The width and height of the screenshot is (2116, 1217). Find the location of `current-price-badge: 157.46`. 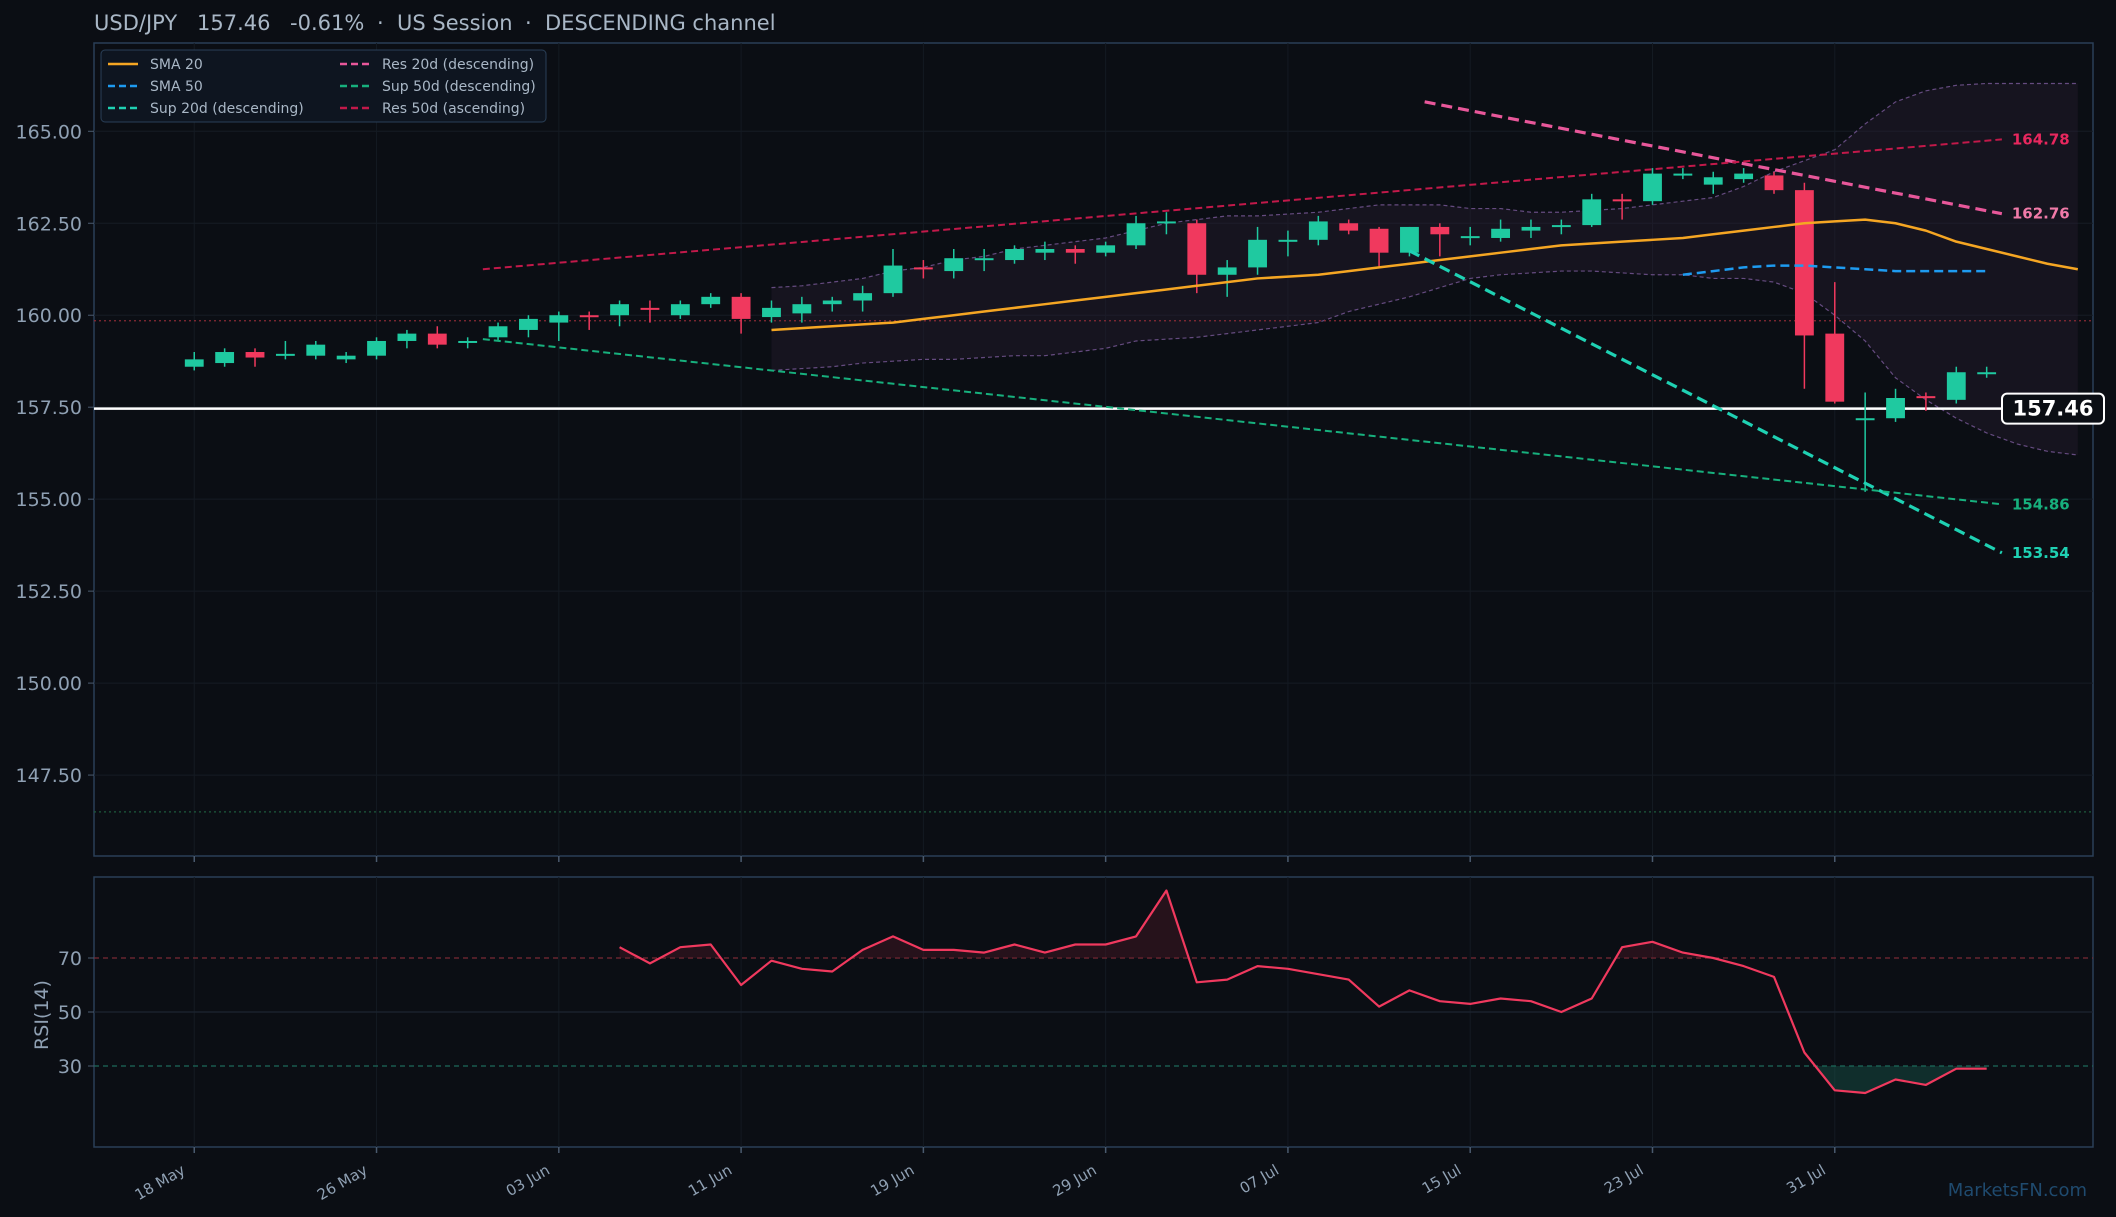

current-price-badge: 157.46 is located at coordinates (2053, 408).